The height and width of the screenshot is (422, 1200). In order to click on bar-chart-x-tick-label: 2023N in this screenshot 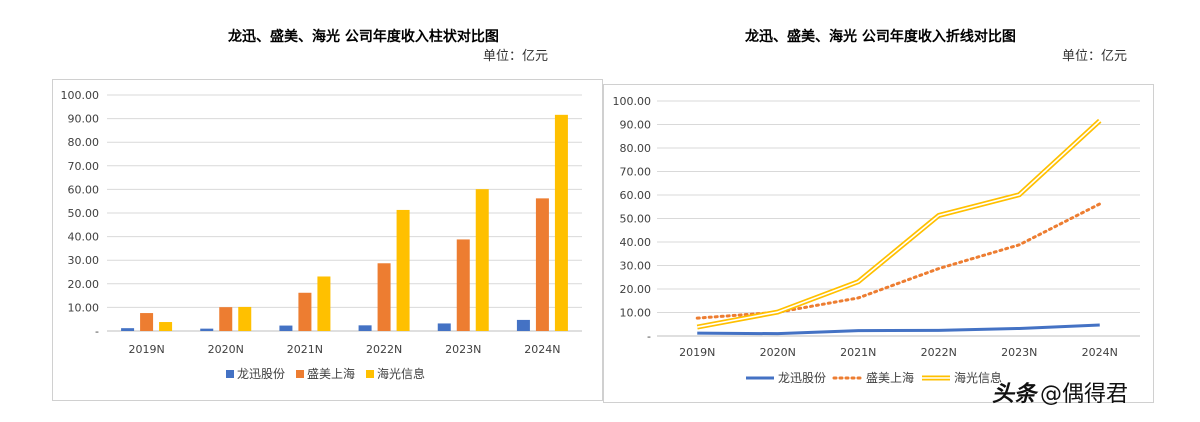, I will do `click(463, 349)`.